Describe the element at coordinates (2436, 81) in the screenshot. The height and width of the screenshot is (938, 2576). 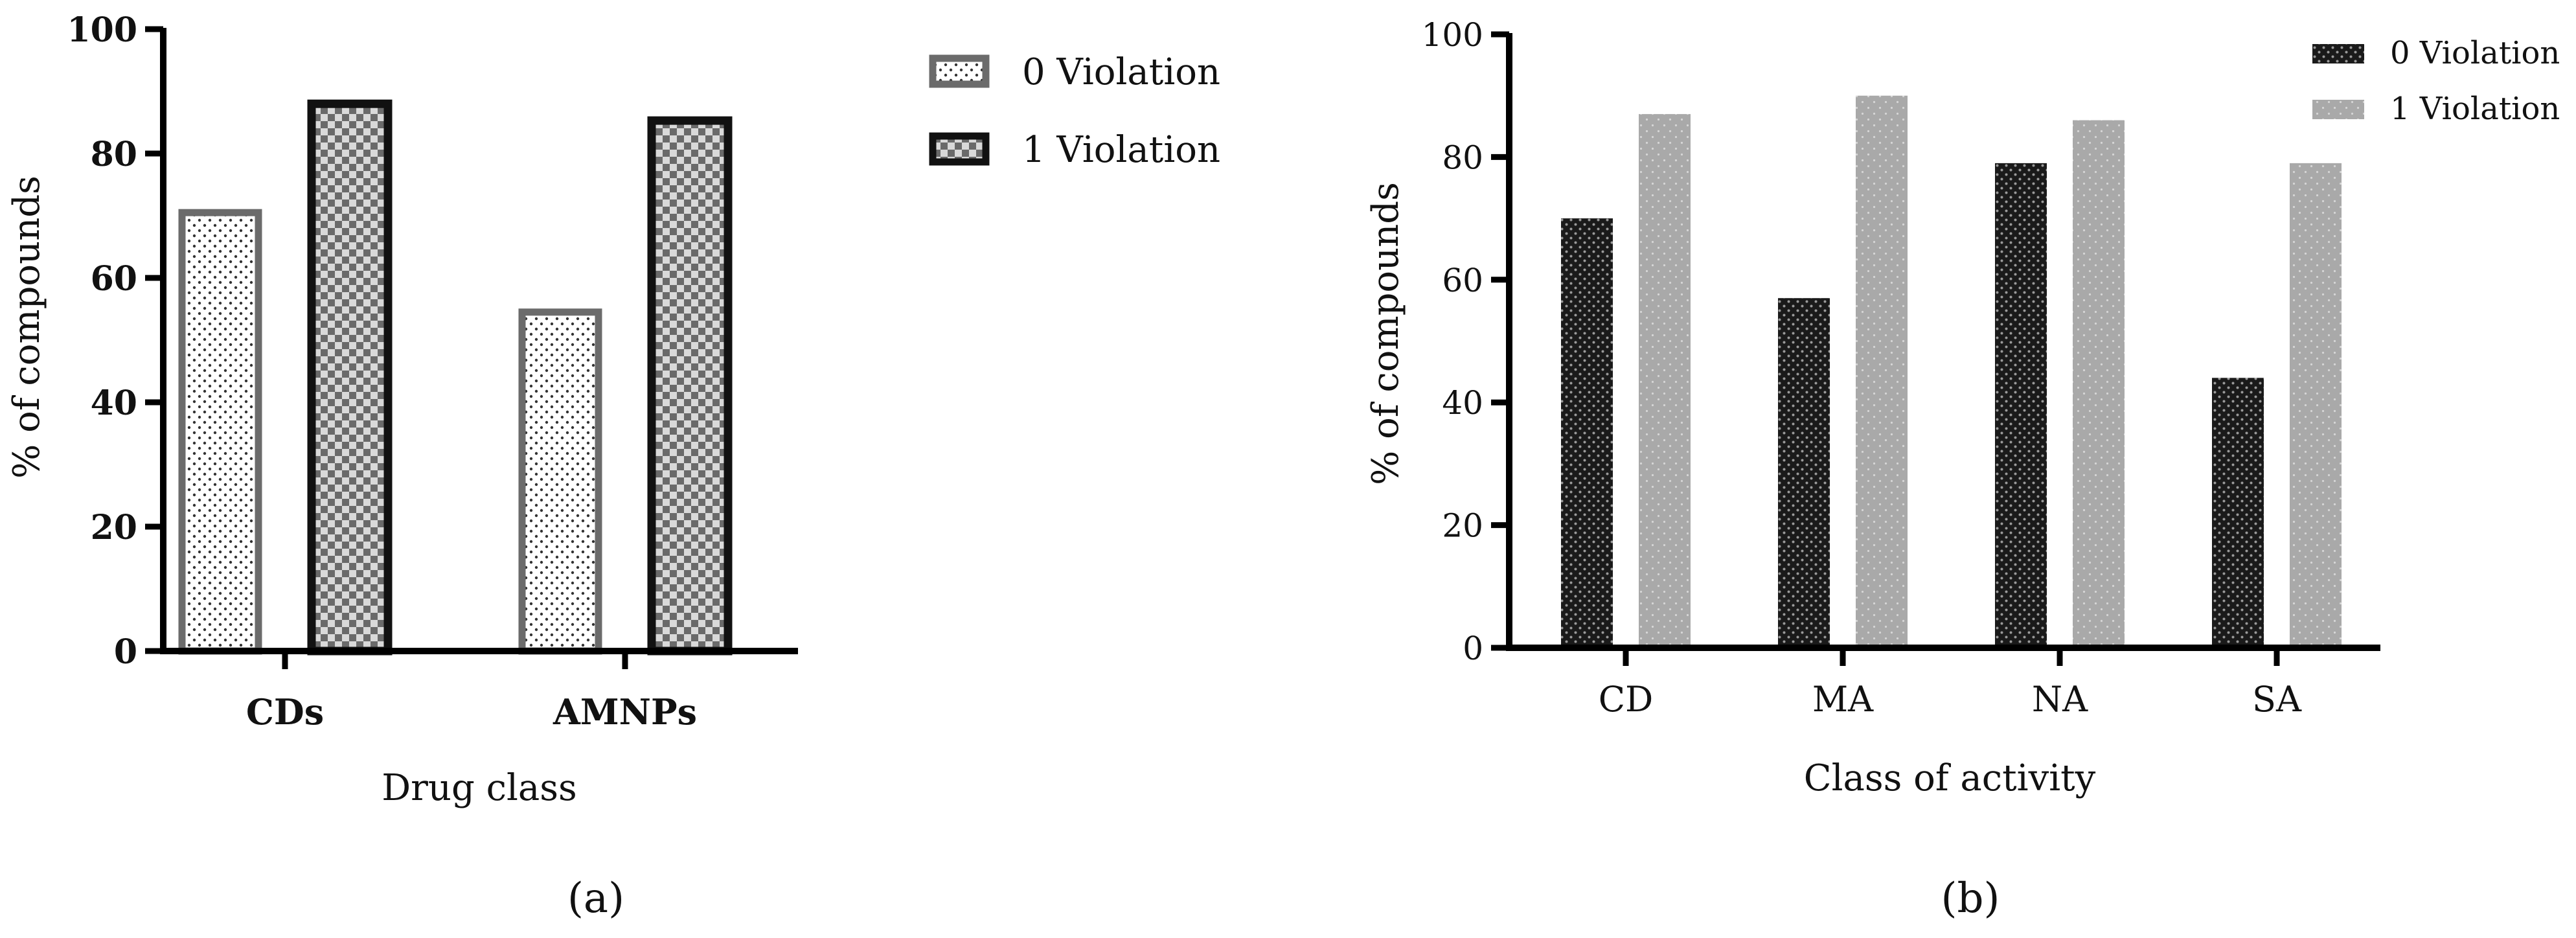
I see `legend-b: 0 Violation 1 Violation` at that location.